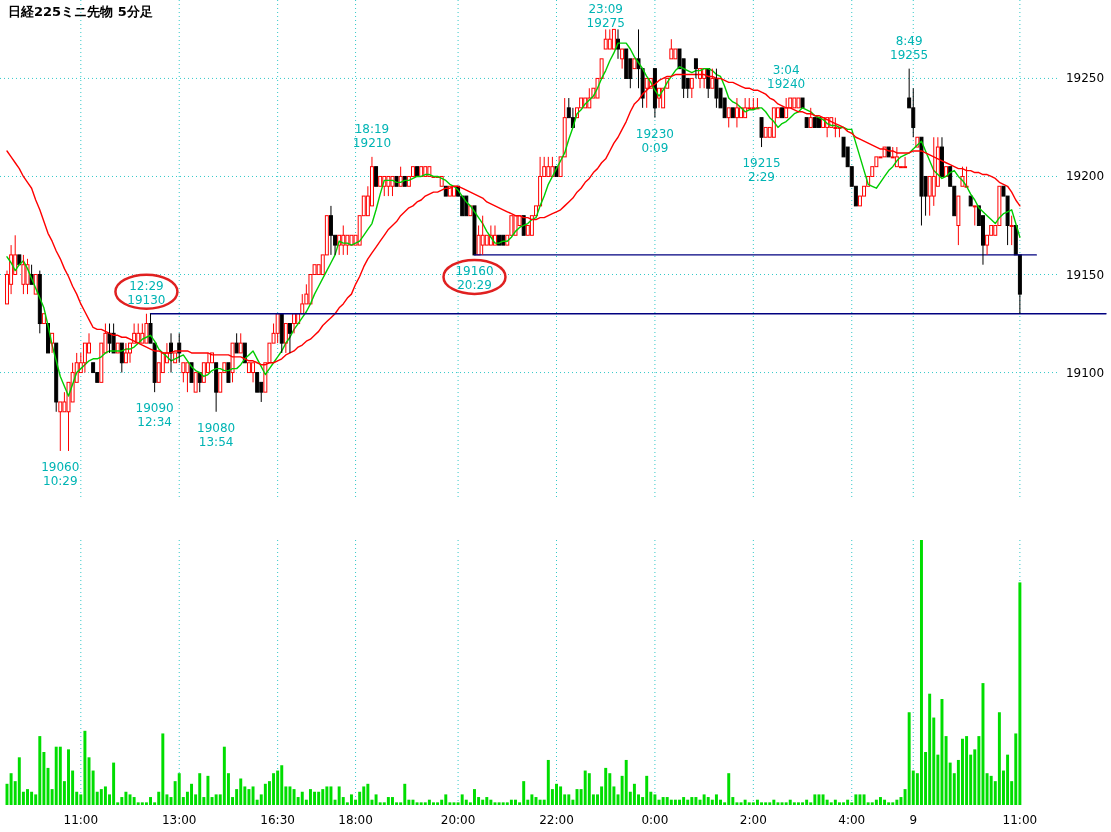  Describe the element at coordinates (1085, 78) in the screenshot. I see `y-tick-label: 19250` at that location.